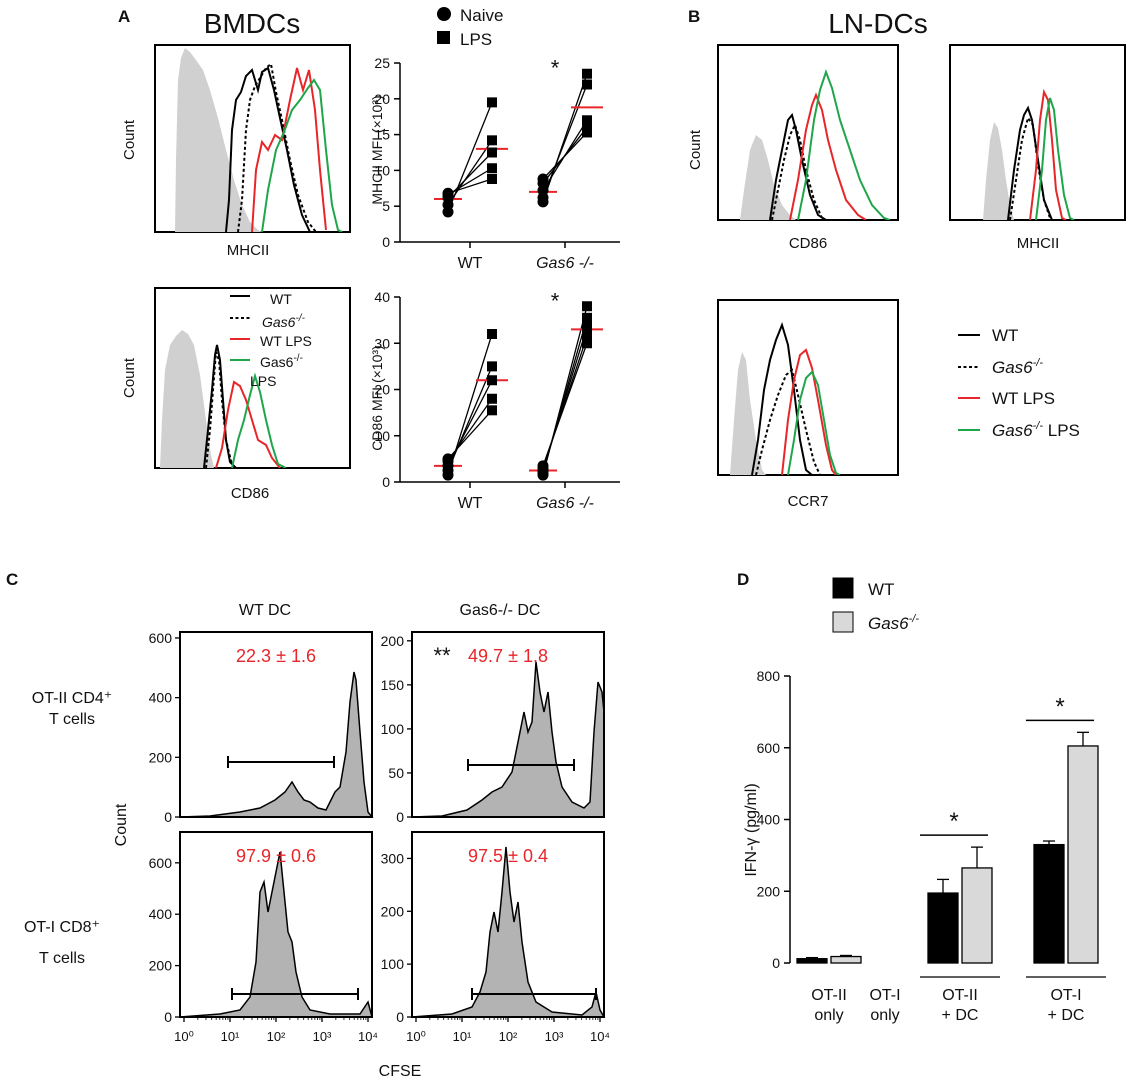  I want to click on row-title-oti: OT-I CD8⁺, so click(62, 927).